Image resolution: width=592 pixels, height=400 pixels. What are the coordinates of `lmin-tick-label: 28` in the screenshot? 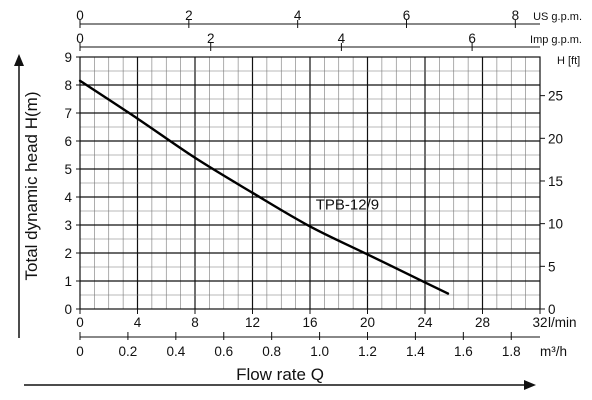 It's located at (482, 322).